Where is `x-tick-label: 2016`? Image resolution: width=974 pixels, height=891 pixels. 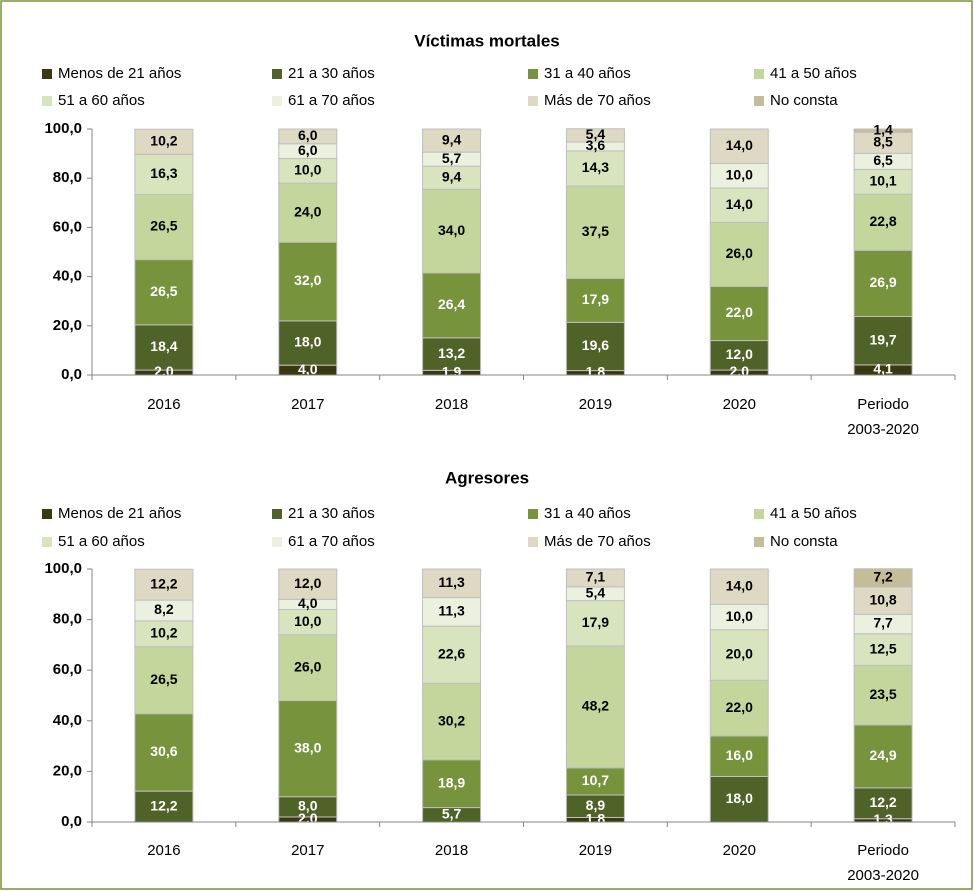
x-tick-label: 2016 is located at coordinates (163, 404).